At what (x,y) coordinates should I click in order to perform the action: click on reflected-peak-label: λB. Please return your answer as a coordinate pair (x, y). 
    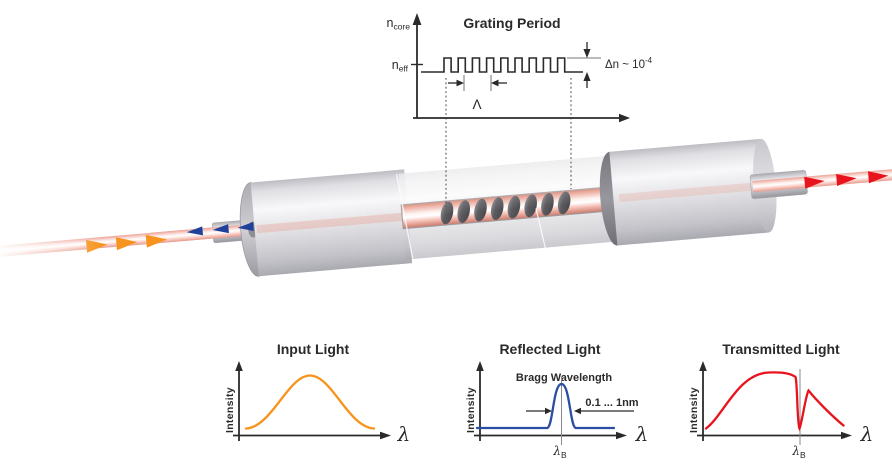
    Looking at the image, I should click on (559, 452).